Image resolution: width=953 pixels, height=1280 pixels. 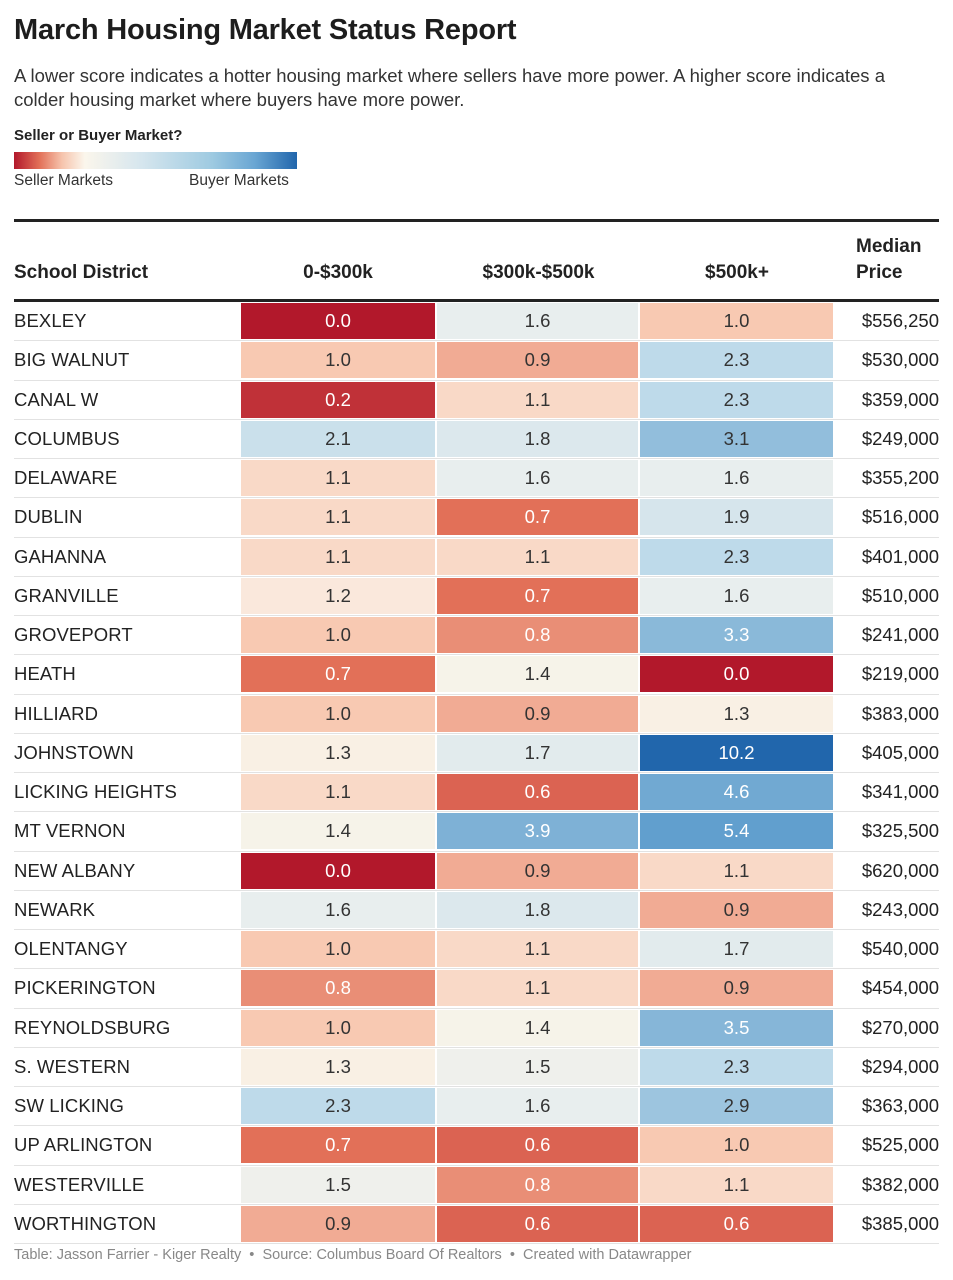 I want to click on cell-school-district: NEW ALBANY, so click(x=75, y=870).